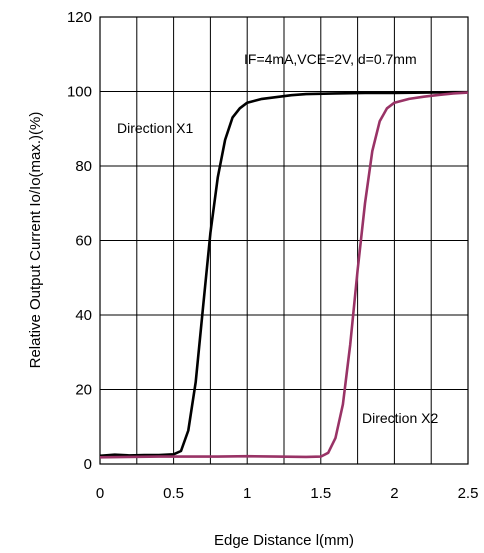  Describe the element at coordinates (468, 493) in the screenshot. I see `x-tick-label: 2.5` at that location.